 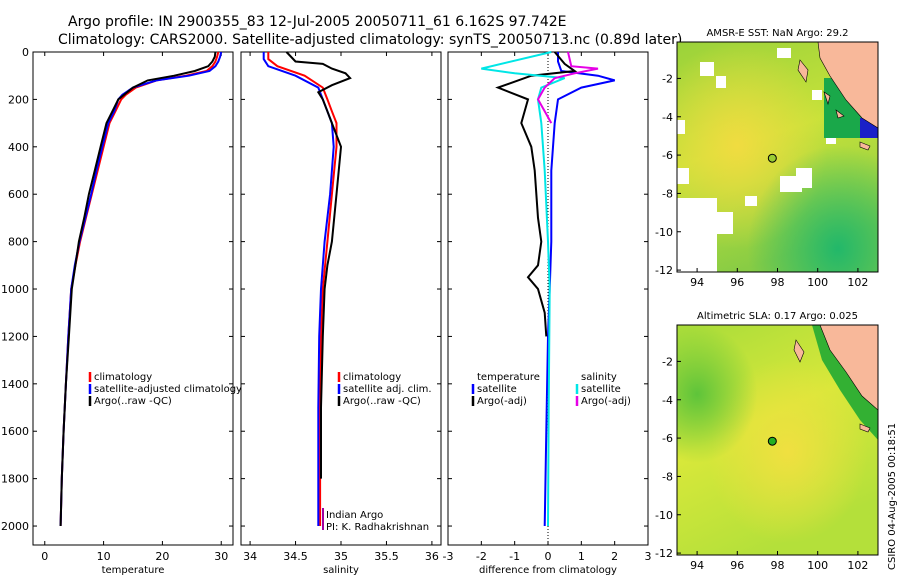 What do you see at coordinates (777, 33) in the screenshot?
I see `map3-title: AMSR-E SST: NaN Argo: 29.2` at bounding box center [777, 33].